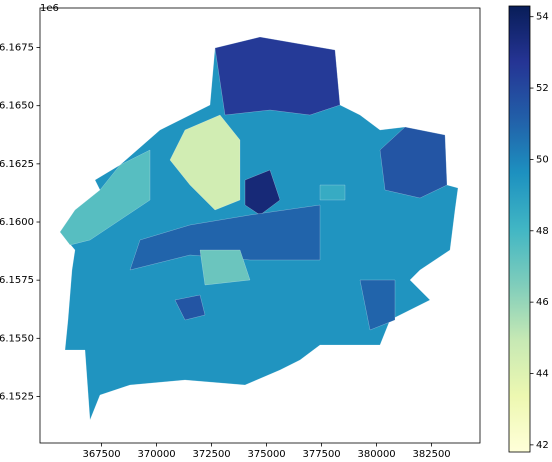 This screenshot has width=552, height=462. What do you see at coordinates (157, 454) in the screenshot?
I see `x-tick-label: 370000` at bounding box center [157, 454].